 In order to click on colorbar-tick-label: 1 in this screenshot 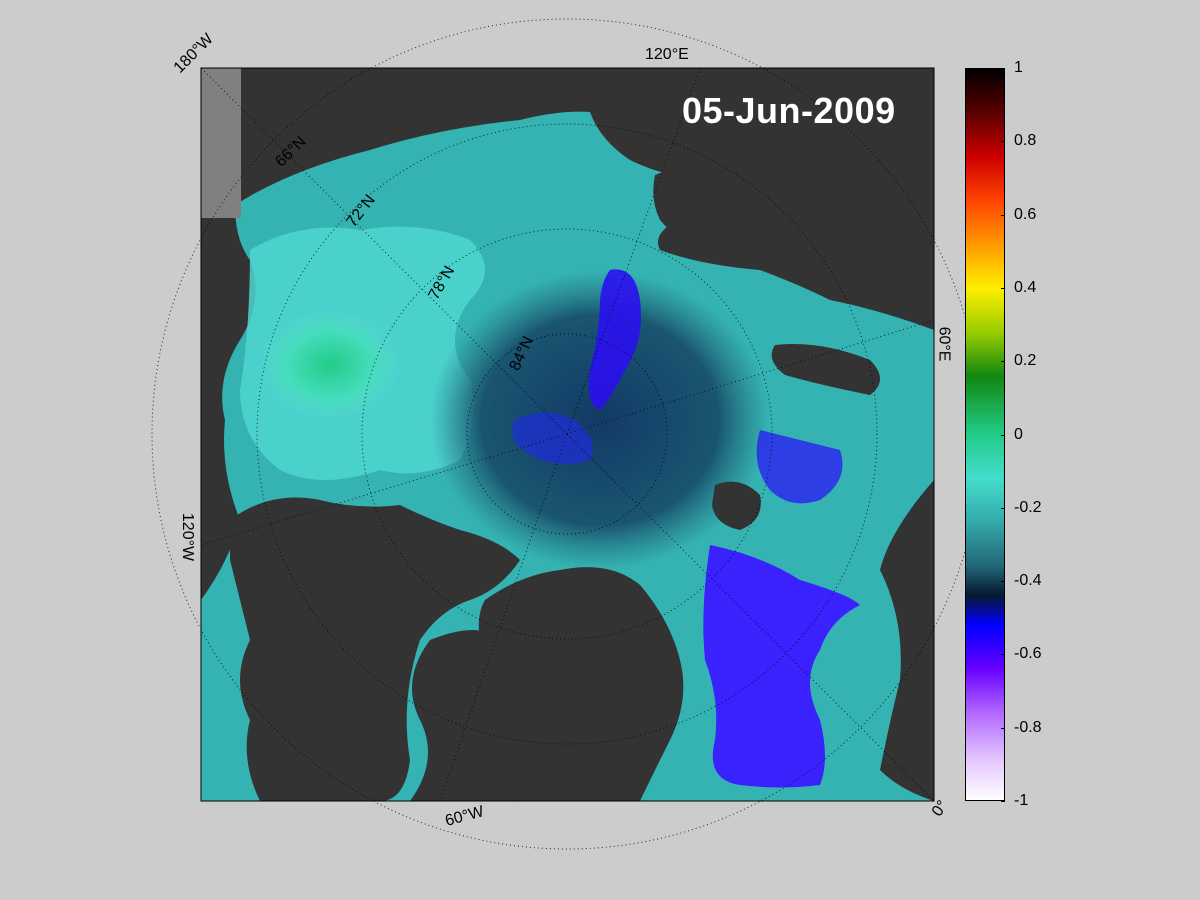, I will do `click(1018, 67)`.